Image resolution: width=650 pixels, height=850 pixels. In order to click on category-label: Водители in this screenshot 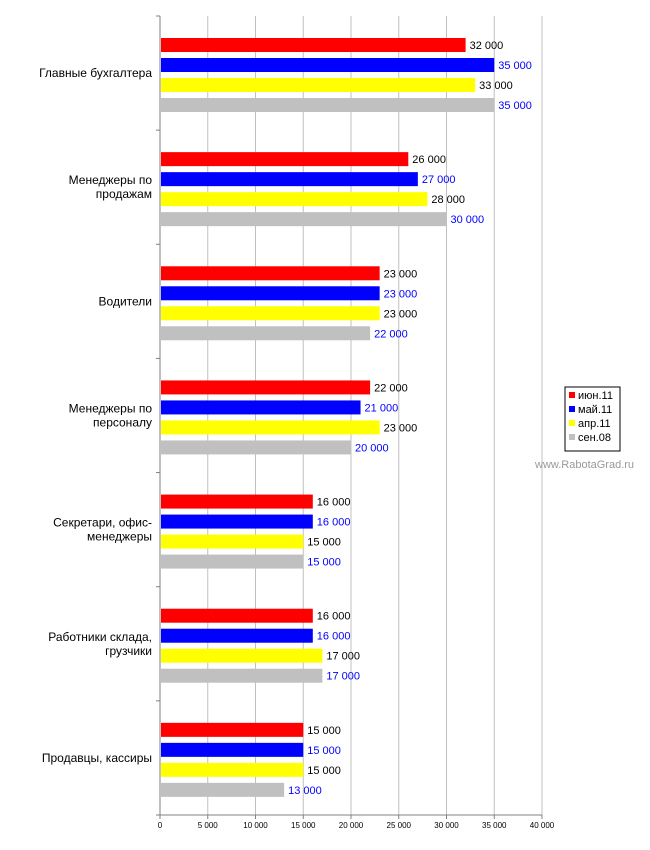, I will do `click(125, 301)`.